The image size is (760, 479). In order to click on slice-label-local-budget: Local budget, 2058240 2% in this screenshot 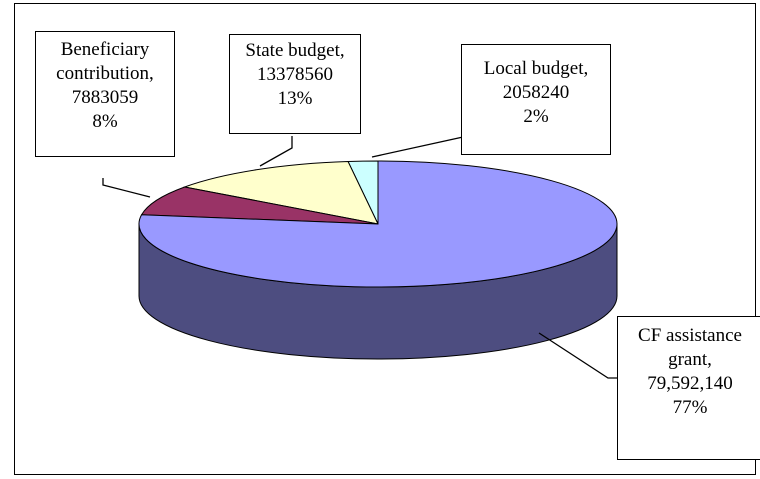, I will do `click(536, 99)`.